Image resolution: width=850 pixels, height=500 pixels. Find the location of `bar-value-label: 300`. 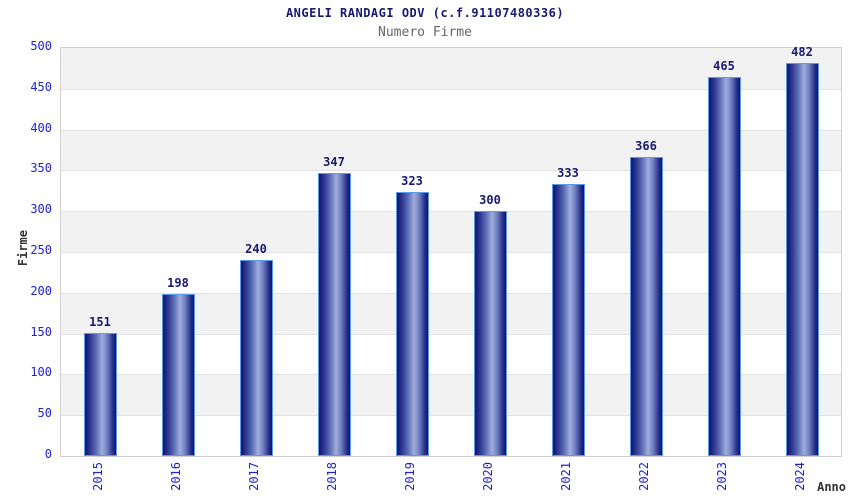

bar-value-label: 300 is located at coordinates (490, 200).